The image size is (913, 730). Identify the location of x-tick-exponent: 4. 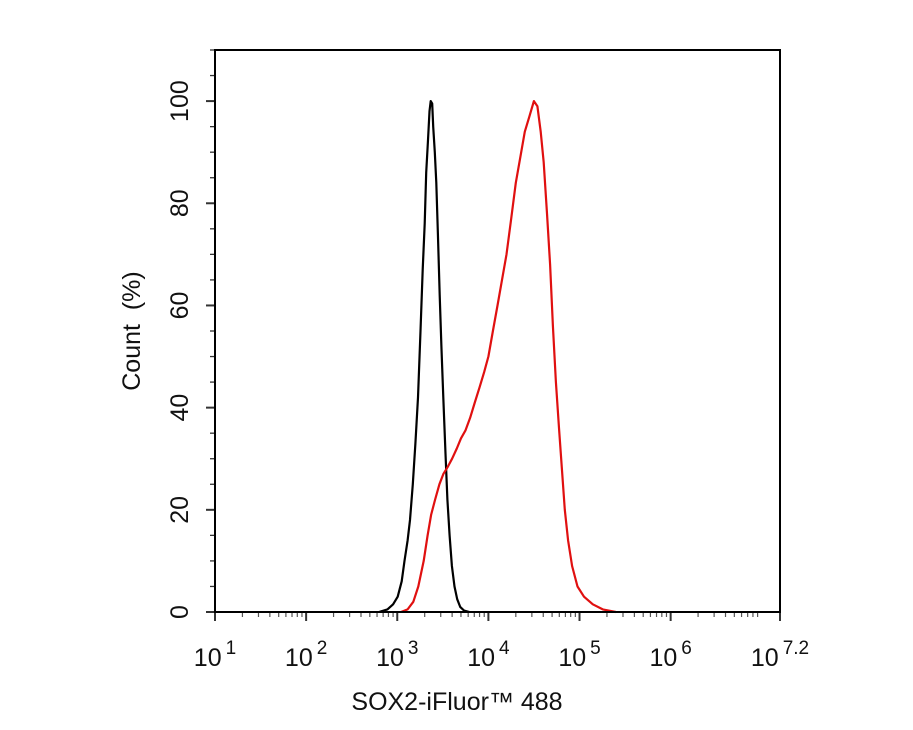
(504, 648).